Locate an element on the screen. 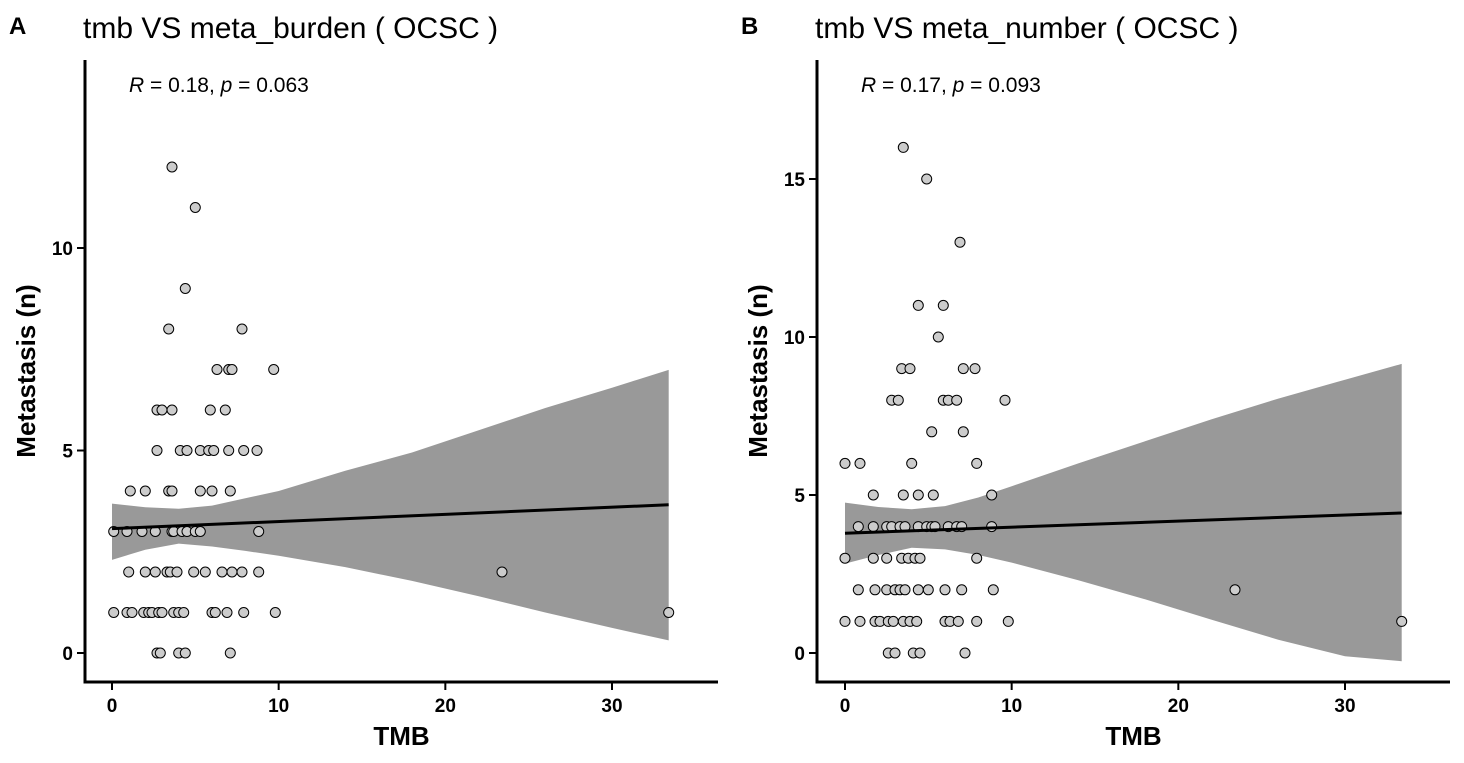  correlation-annotation: R = 0.18, p = 0.063 is located at coordinates (219, 85).